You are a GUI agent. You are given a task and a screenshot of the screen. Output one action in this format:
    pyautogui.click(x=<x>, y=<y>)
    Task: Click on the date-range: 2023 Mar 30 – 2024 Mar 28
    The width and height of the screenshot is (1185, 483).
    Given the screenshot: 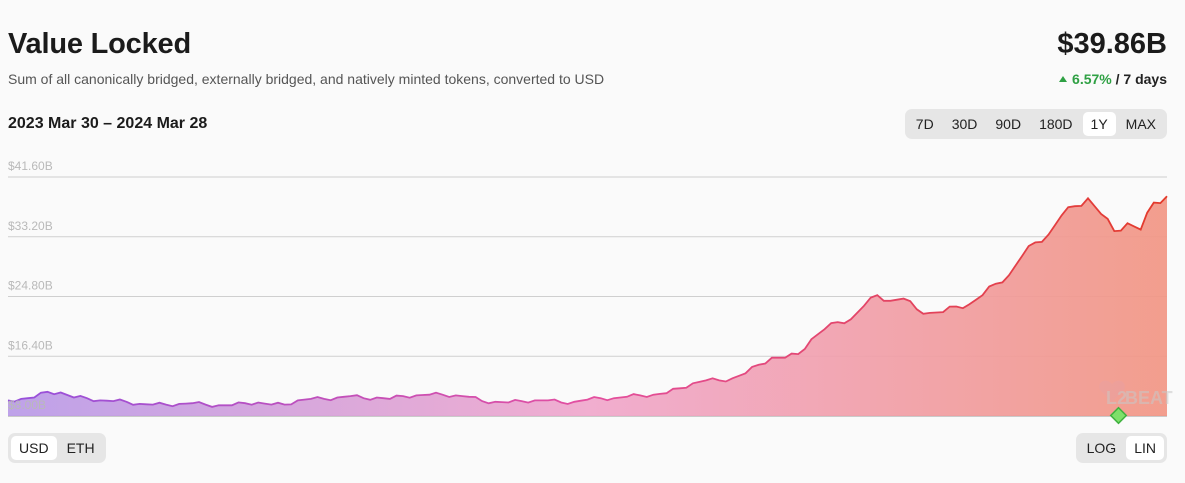 What is the action you would take?
    pyautogui.click(x=108, y=123)
    